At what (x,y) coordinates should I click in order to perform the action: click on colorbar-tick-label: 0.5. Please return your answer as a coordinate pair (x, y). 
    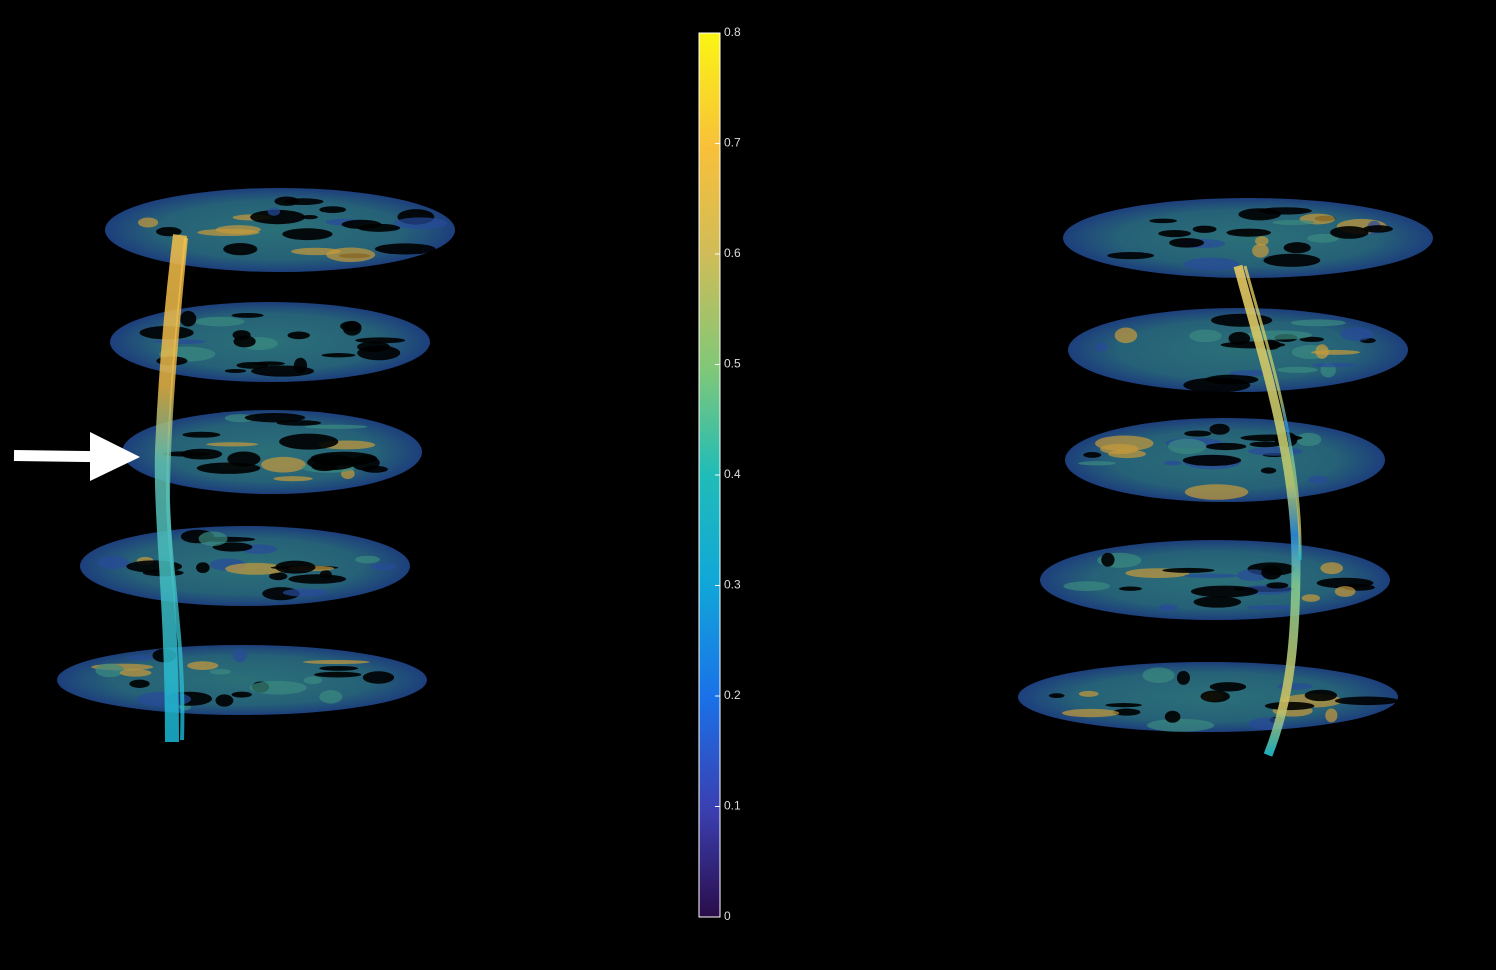
    Looking at the image, I should click on (732, 364).